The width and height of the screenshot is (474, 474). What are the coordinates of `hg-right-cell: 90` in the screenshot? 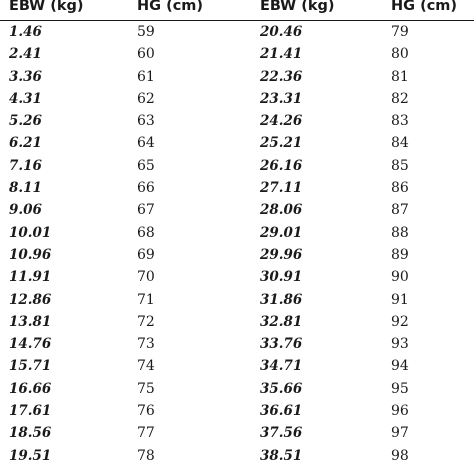 It's located at (400, 277).